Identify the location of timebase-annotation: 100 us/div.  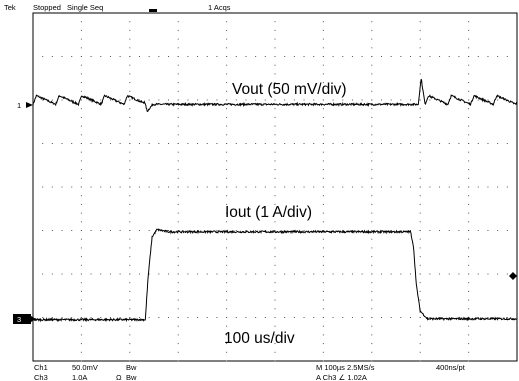
(259, 338).